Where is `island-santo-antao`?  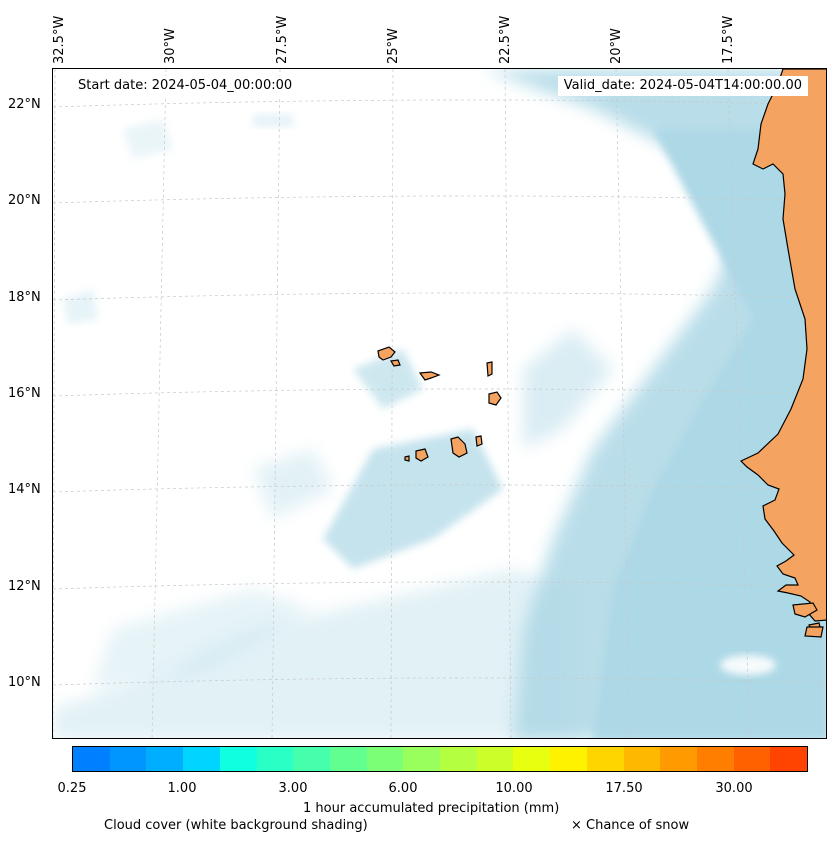
island-santo-antao is located at coordinates (386, 353).